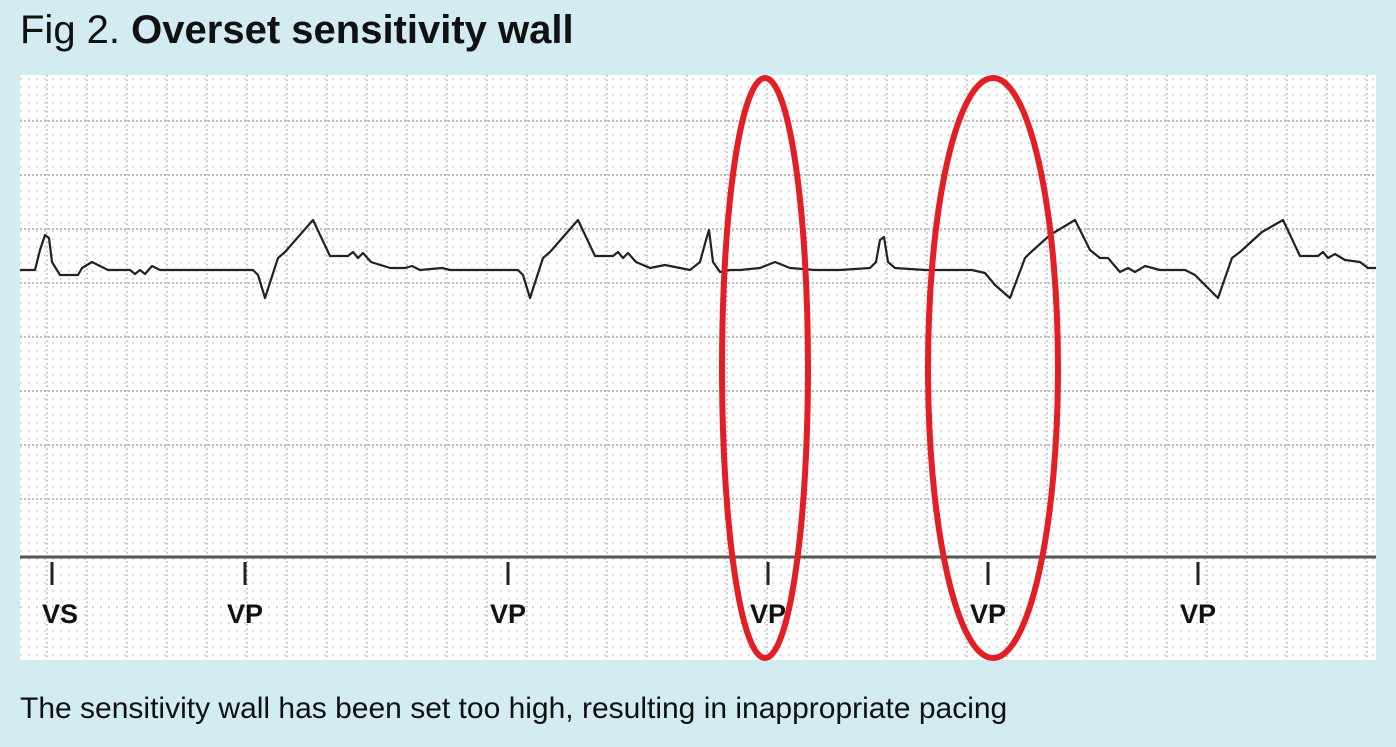  I want to click on figure-heading: Overset sensitivity wall, so click(352, 30).